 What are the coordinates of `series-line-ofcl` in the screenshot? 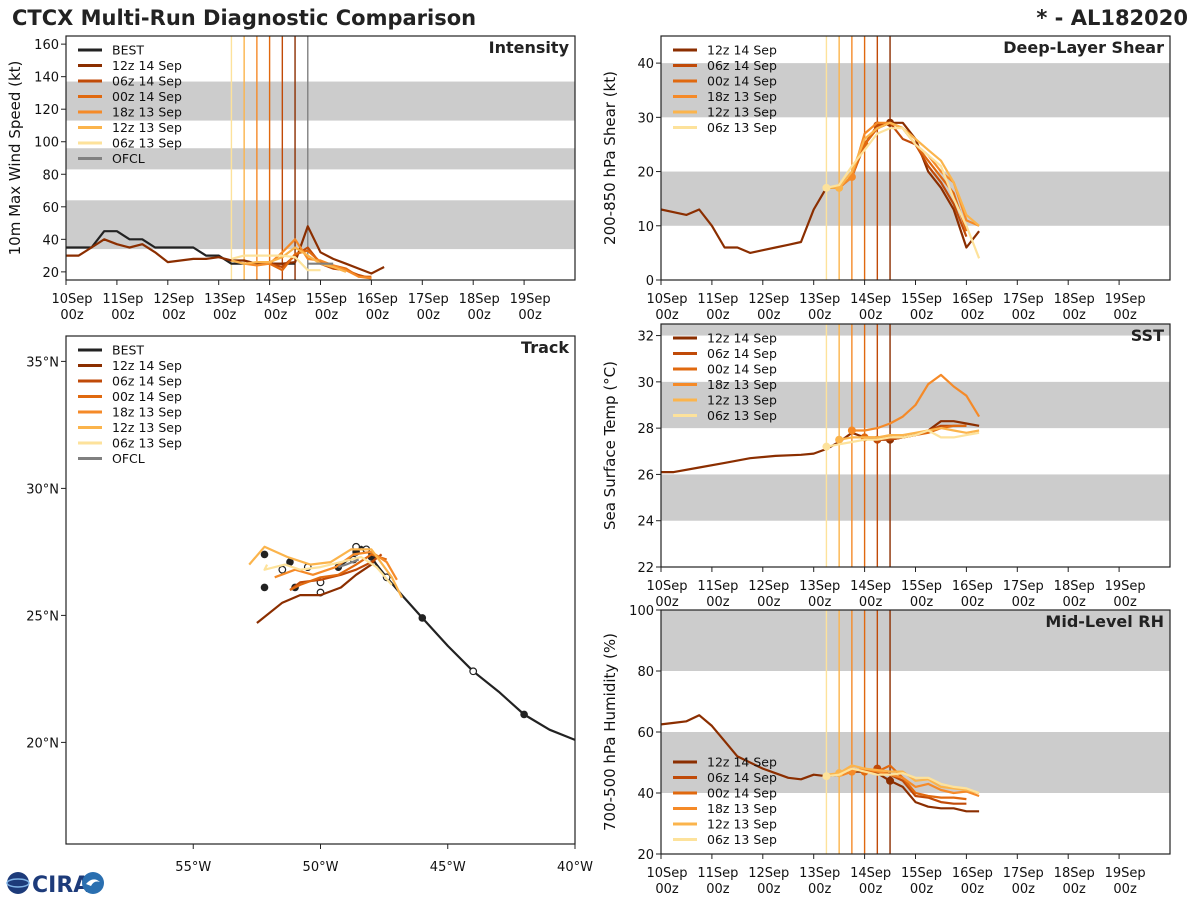 It's located at (348, 563).